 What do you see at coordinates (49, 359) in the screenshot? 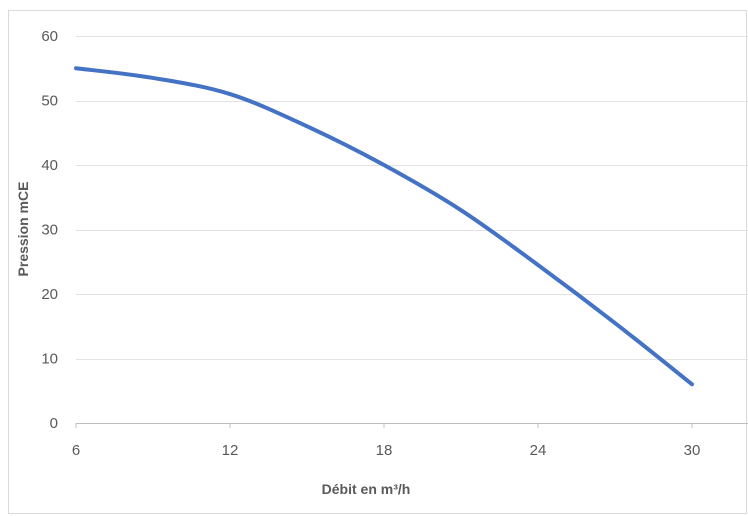
I see `y-tick-label: 10` at bounding box center [49, 359].